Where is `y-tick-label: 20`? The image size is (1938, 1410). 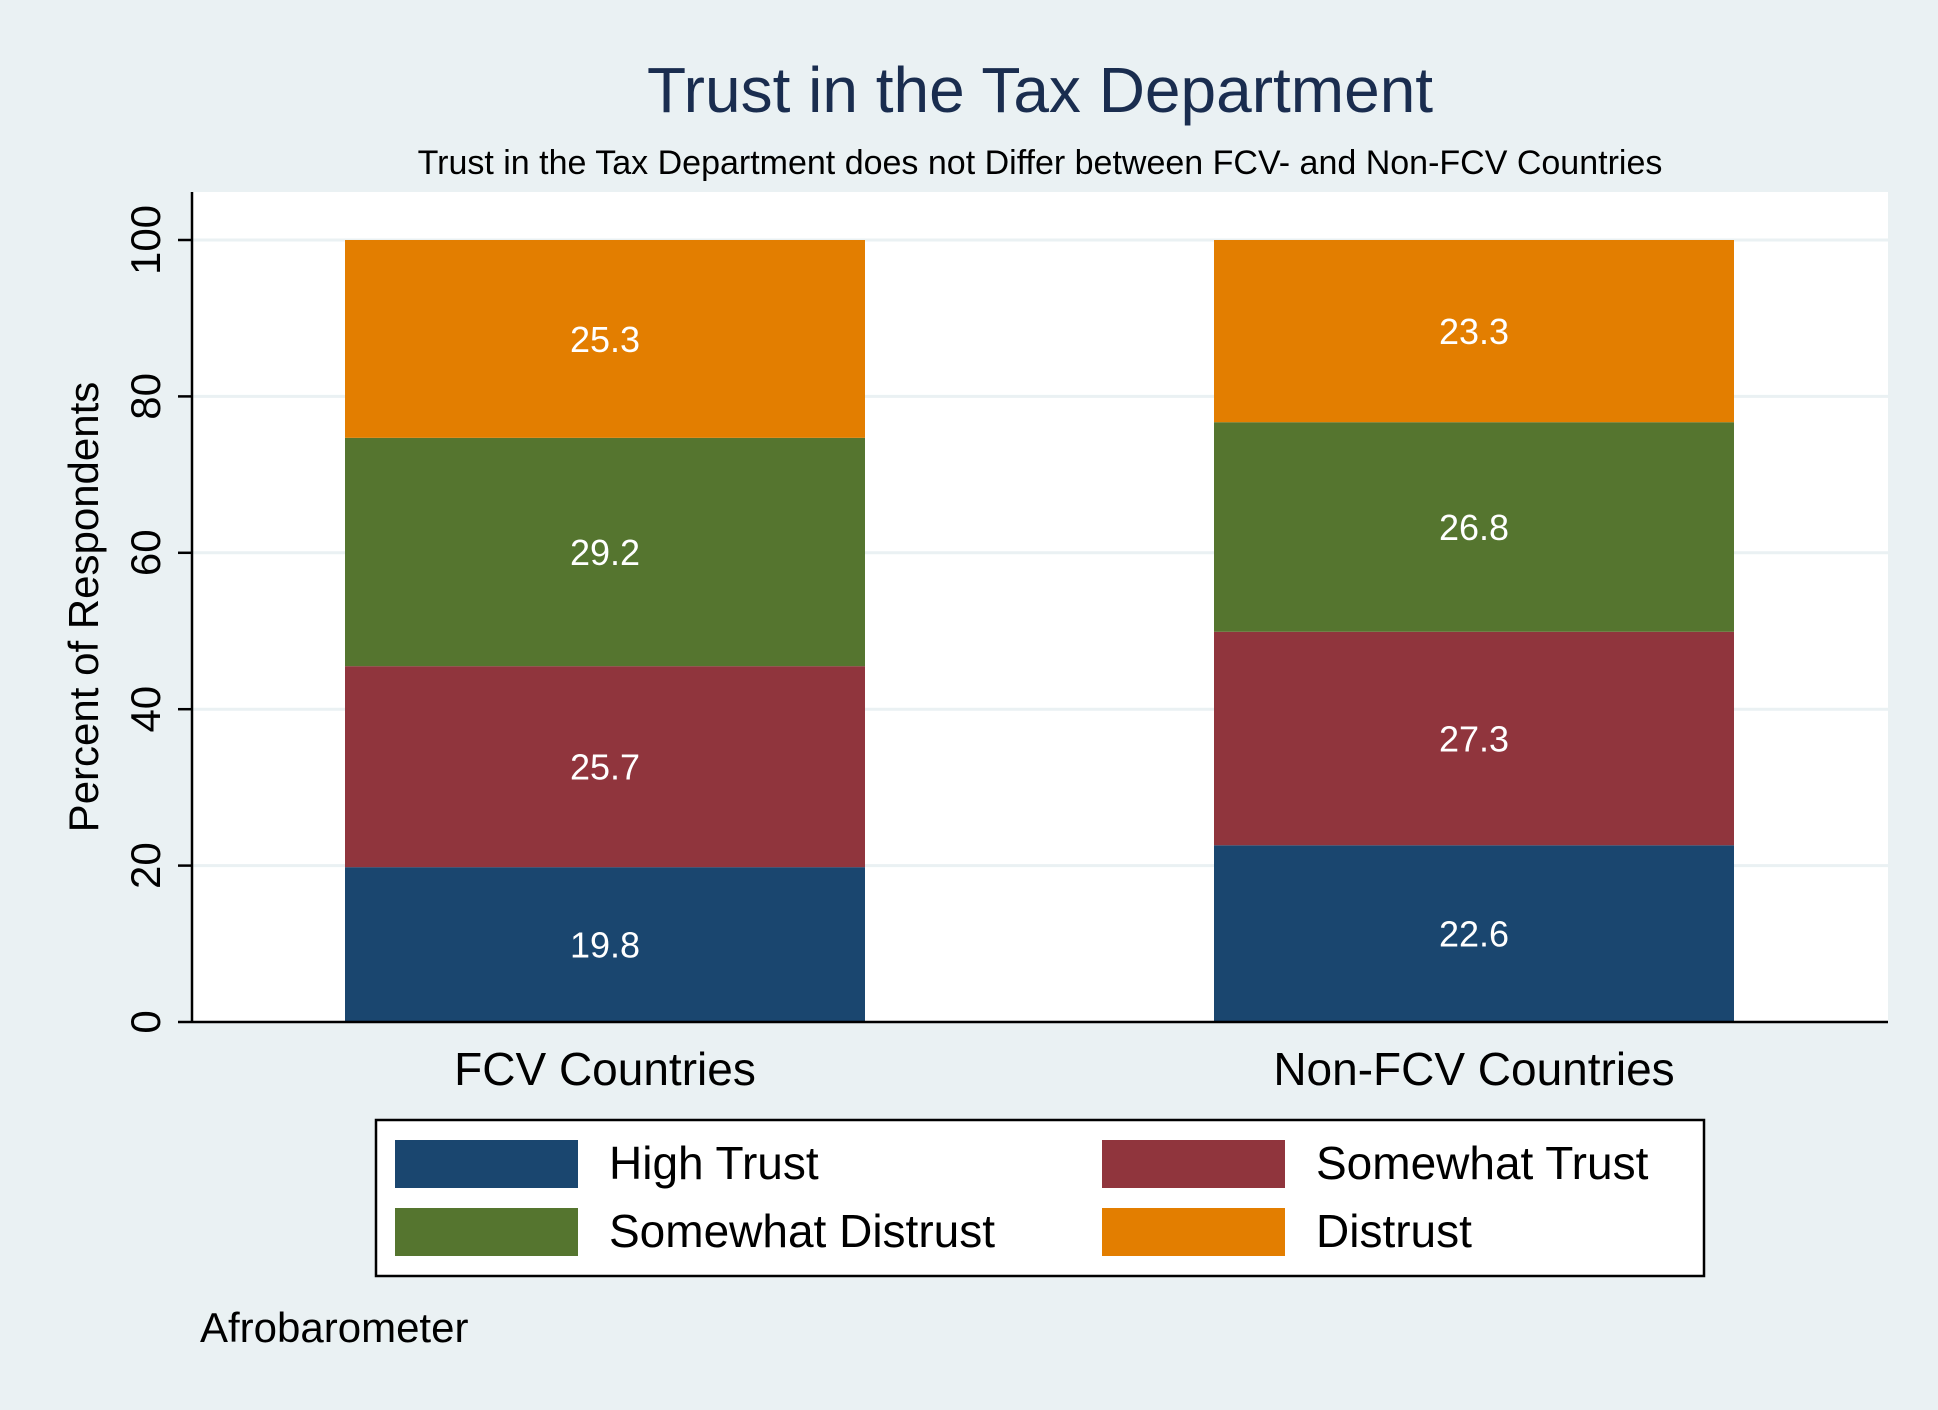
y-tick-label: 20 is located at coordinates (145, 865).